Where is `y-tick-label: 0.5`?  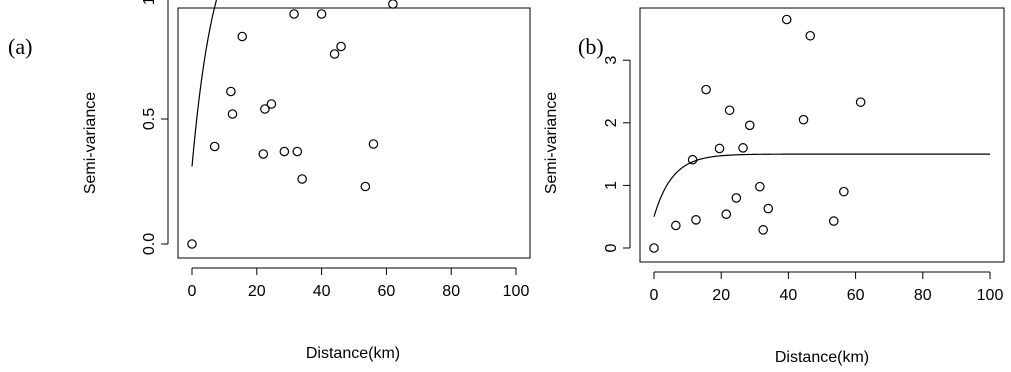
y-tick-label: 0.5 is located at coordinates (149, 119).